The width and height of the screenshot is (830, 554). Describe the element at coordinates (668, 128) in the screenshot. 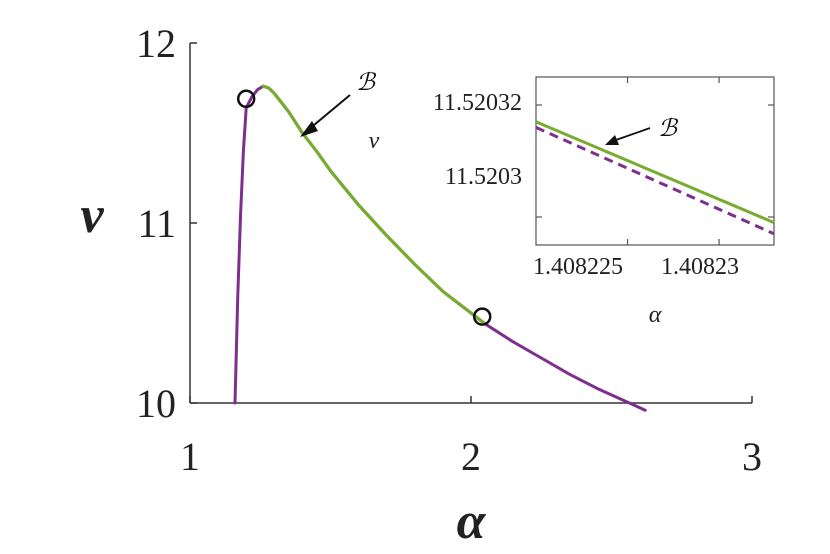

I see `inset-annotation-label-b: ℬ` at that location.